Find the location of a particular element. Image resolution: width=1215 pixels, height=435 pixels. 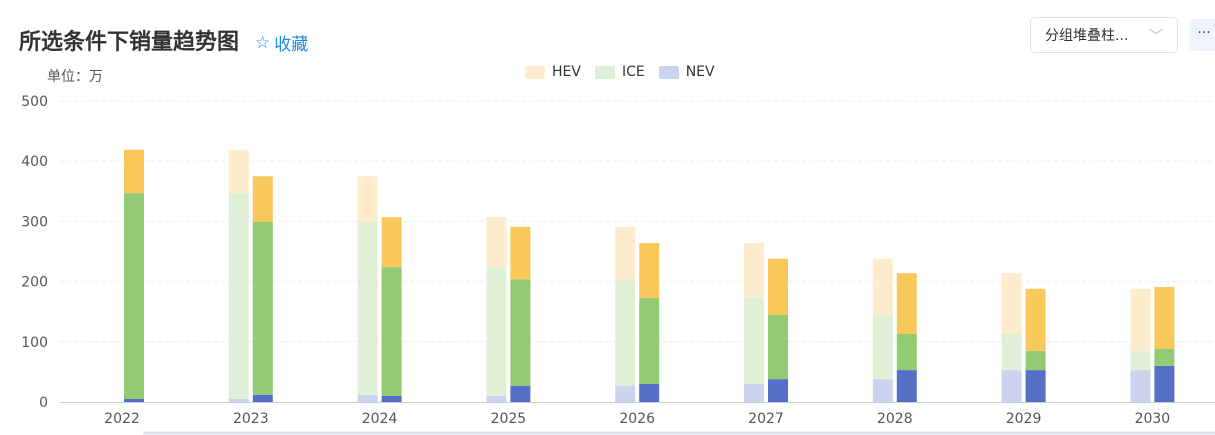

star-icon: ☆ is located at coordinates (263, 42).